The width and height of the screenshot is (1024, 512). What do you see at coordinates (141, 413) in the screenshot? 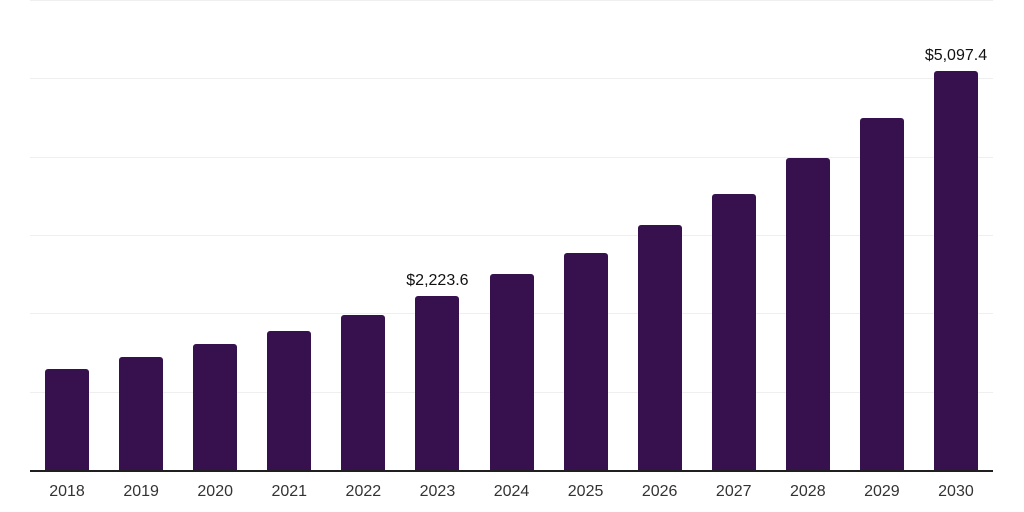
I see `bar-2019` at bounding box center [141, 413].